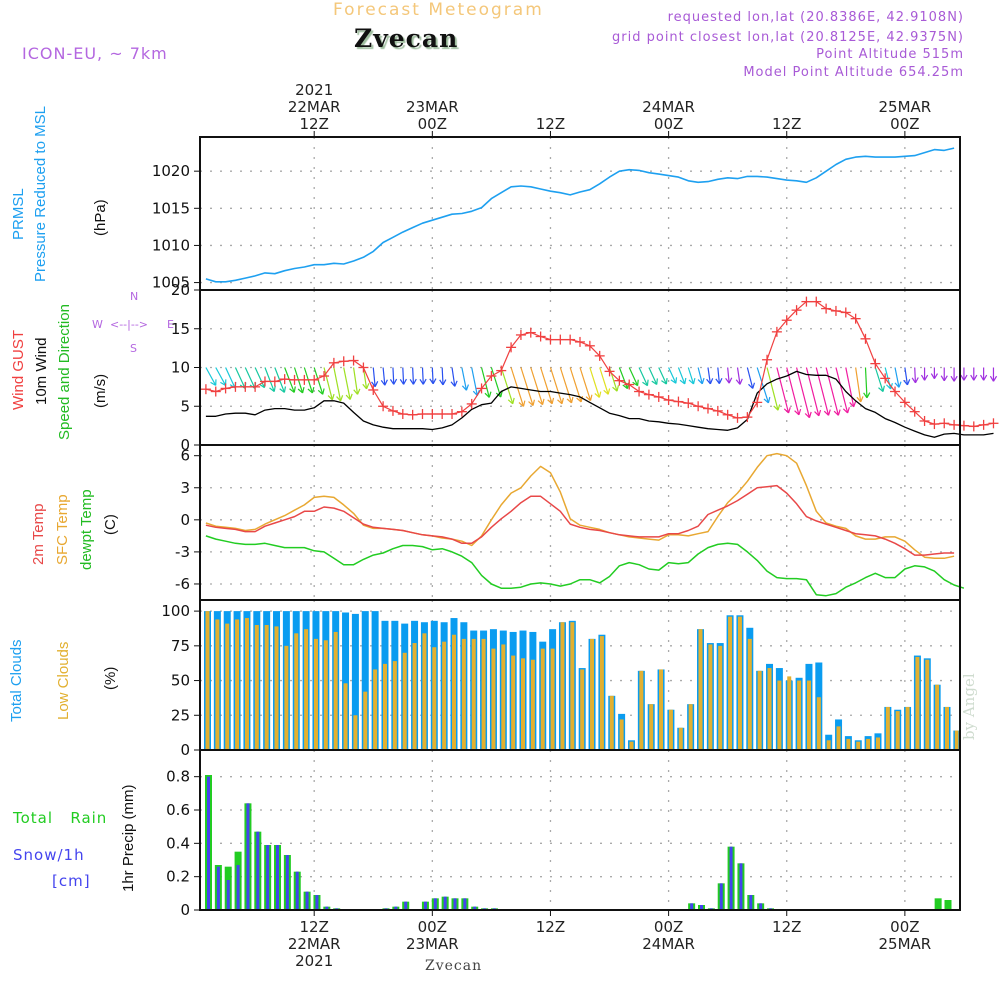  I want to click on total-cloud-bar, so click(355, 681).